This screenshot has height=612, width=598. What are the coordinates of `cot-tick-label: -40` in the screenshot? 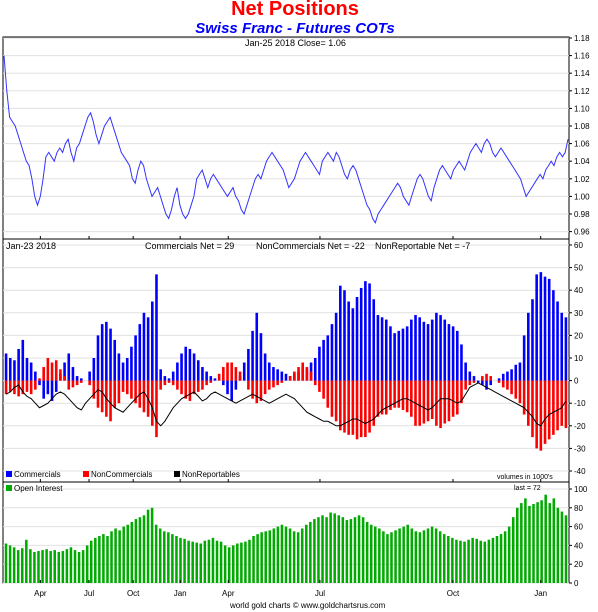 It's located at (580, 471).